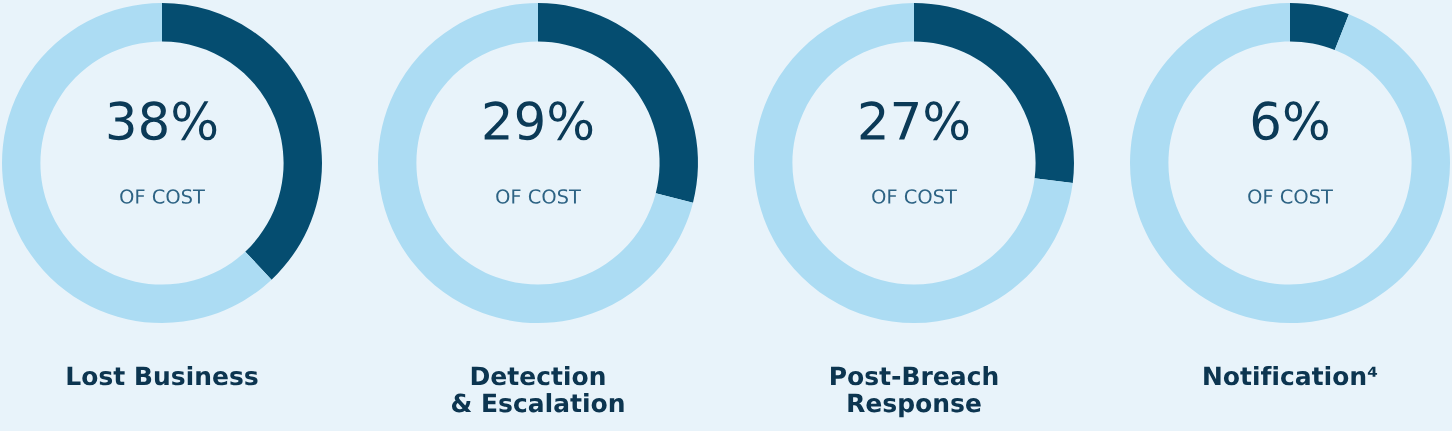 The image size is (1452, 431). I want to click on data-label: 29%, so click(538, 121).